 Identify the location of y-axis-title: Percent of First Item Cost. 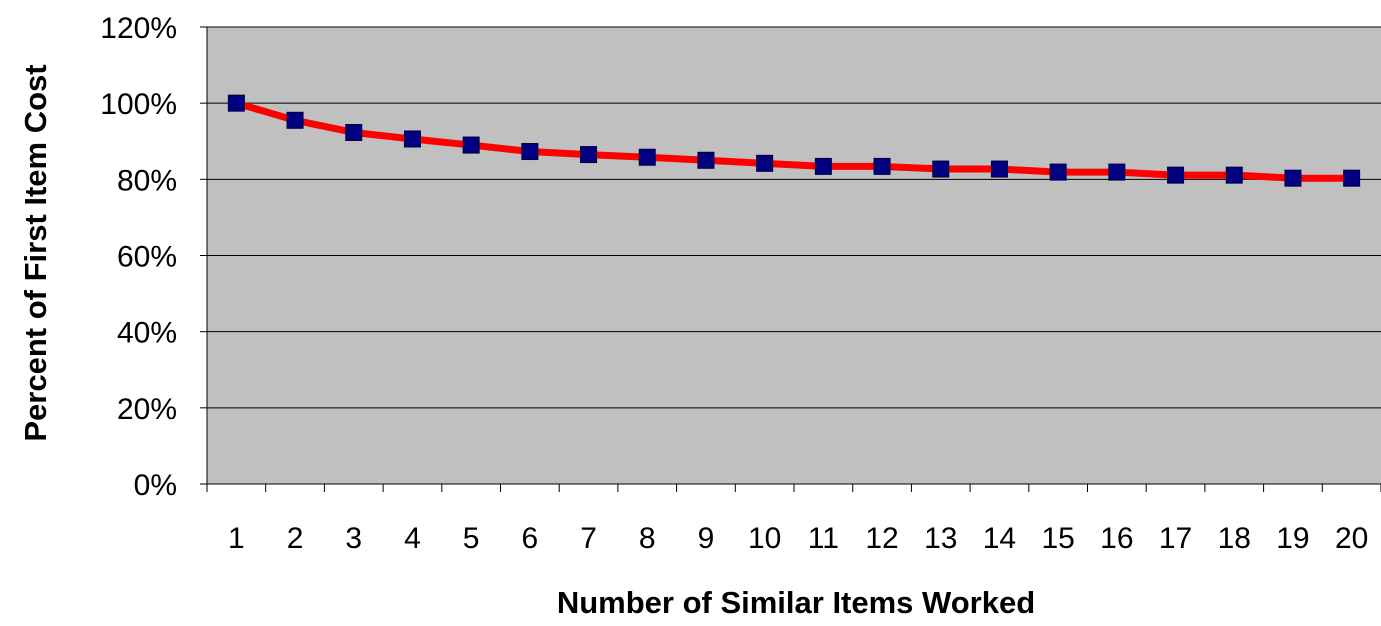
(35, 252).